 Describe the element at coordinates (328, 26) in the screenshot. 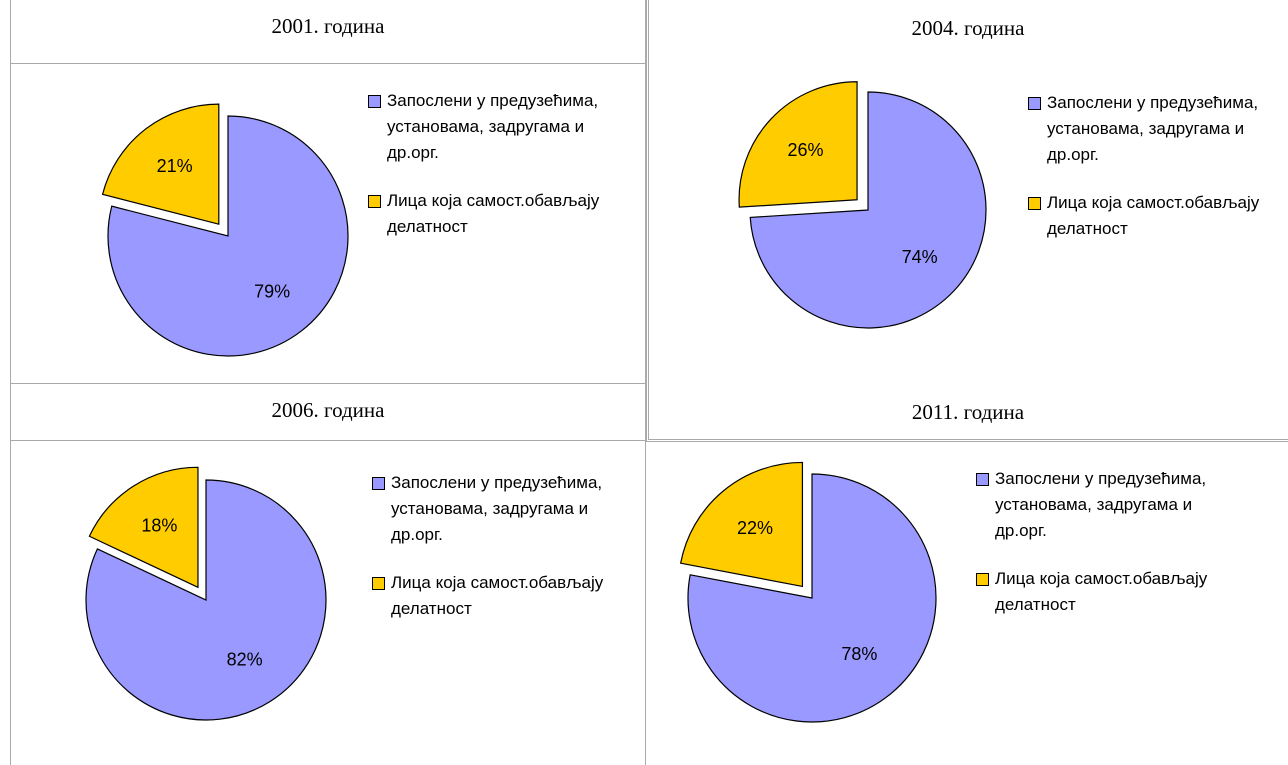

I see `chart-title: 2001. година` at that location.